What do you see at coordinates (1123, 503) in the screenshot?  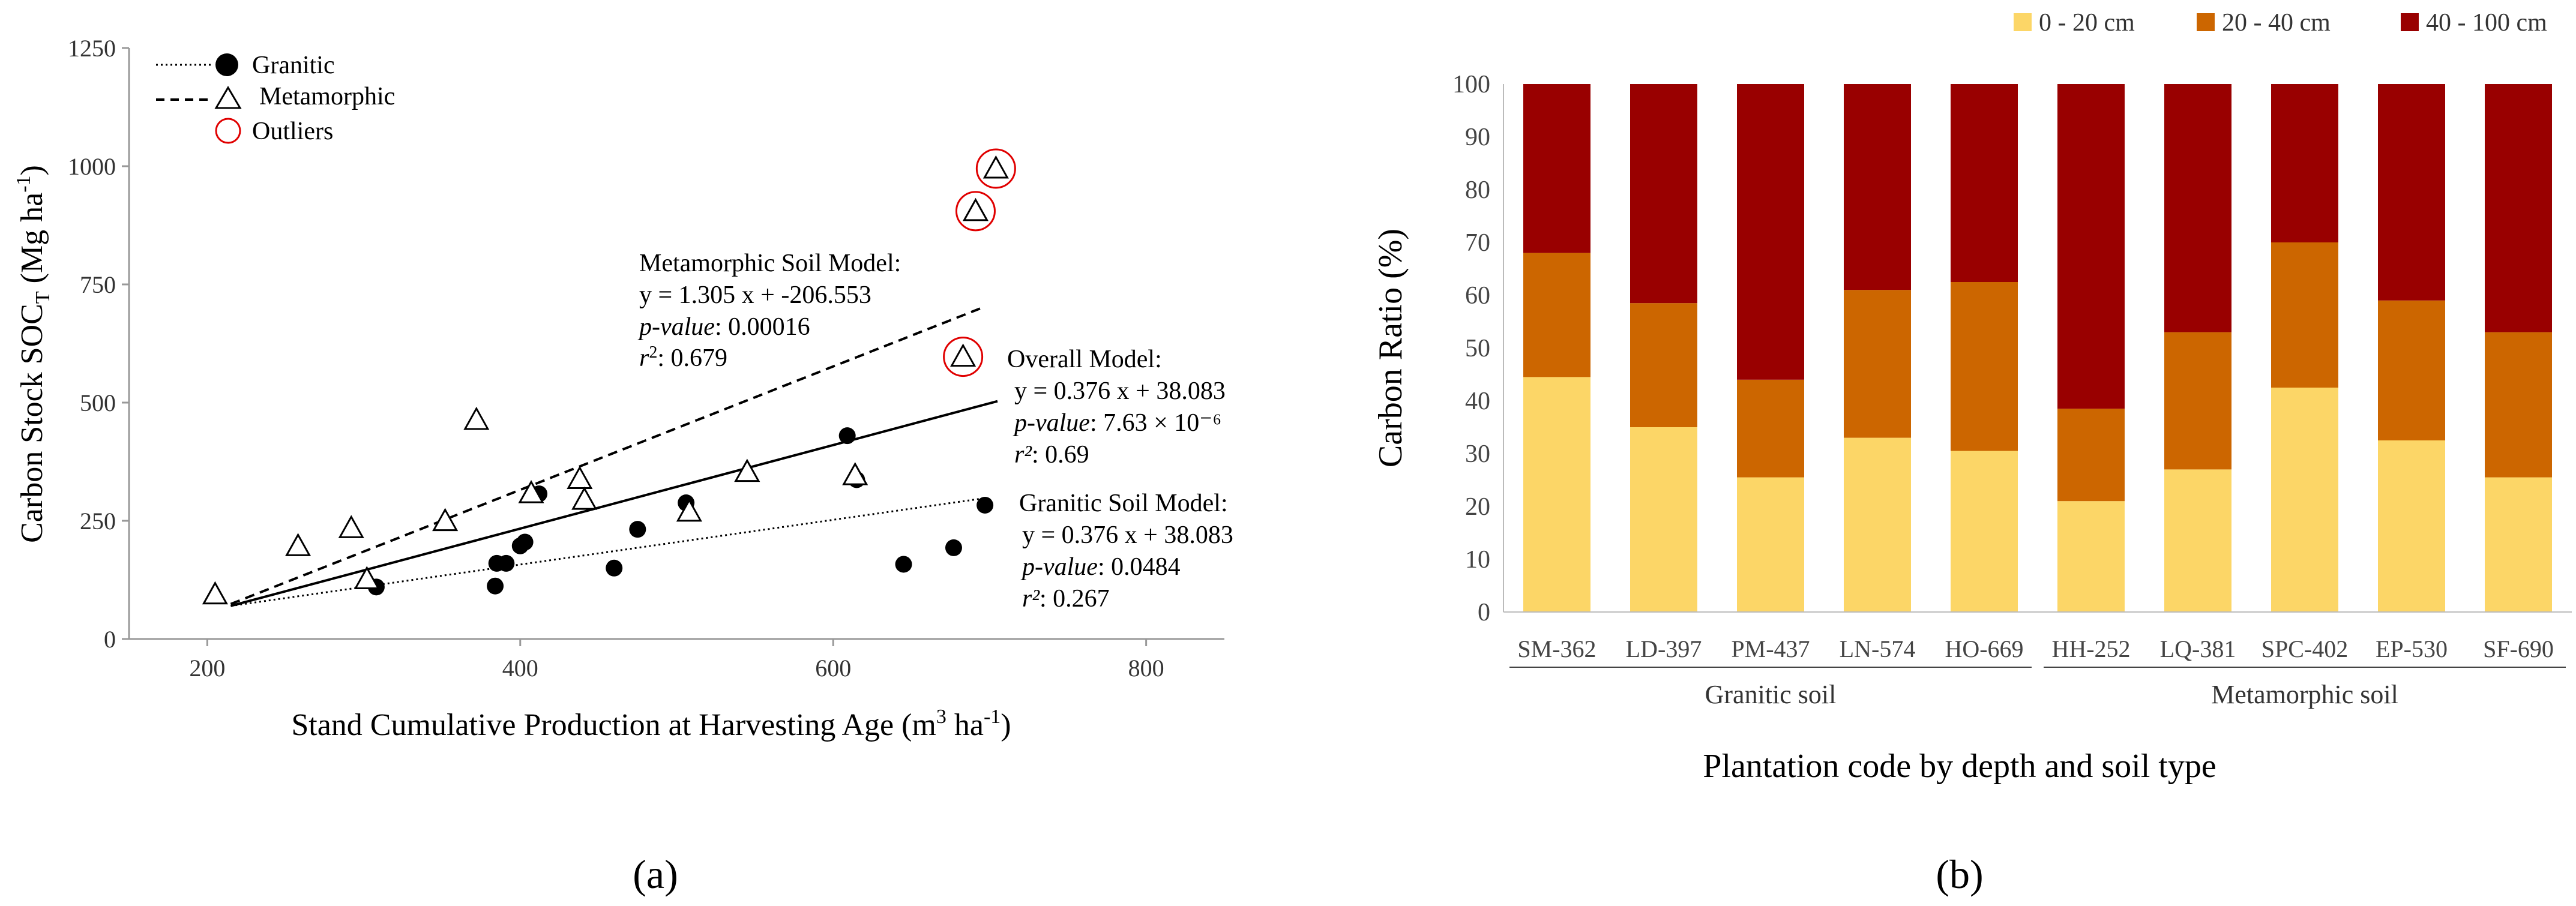 I see `granitic-model-title: Granitic Soil Model:` at bounding box center [1123, 503].